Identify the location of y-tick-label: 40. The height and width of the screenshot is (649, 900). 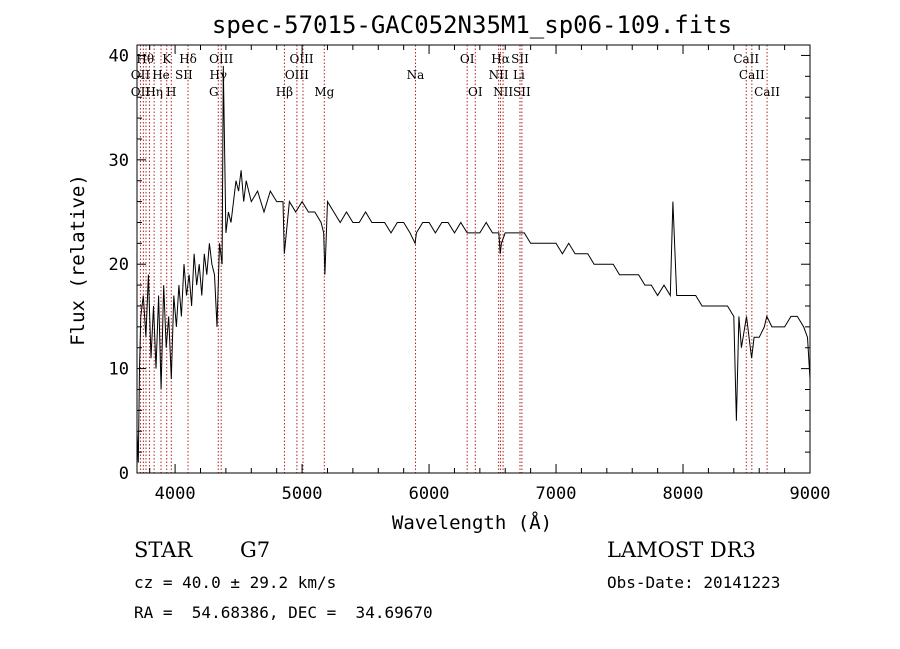
(119, 56).